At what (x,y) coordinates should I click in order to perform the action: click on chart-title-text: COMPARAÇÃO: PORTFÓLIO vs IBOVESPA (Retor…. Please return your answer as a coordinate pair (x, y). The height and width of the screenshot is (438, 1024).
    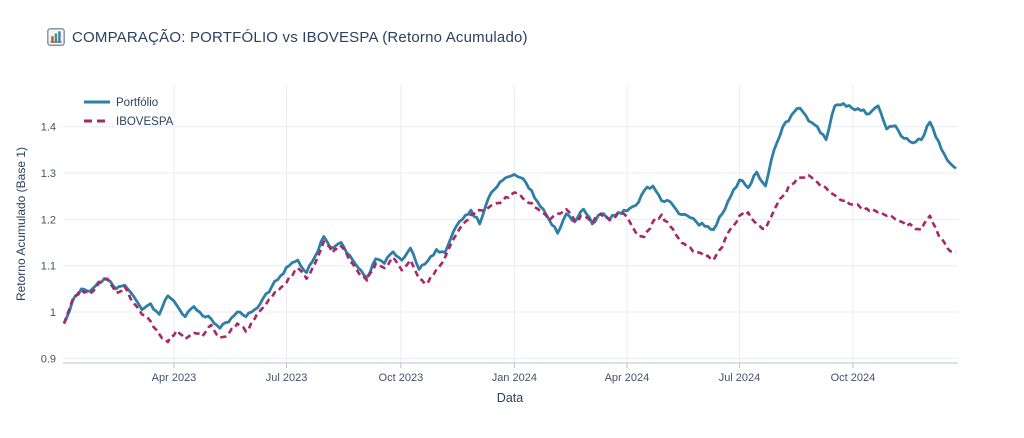
    Looking at the image, I should click on (300, 37).